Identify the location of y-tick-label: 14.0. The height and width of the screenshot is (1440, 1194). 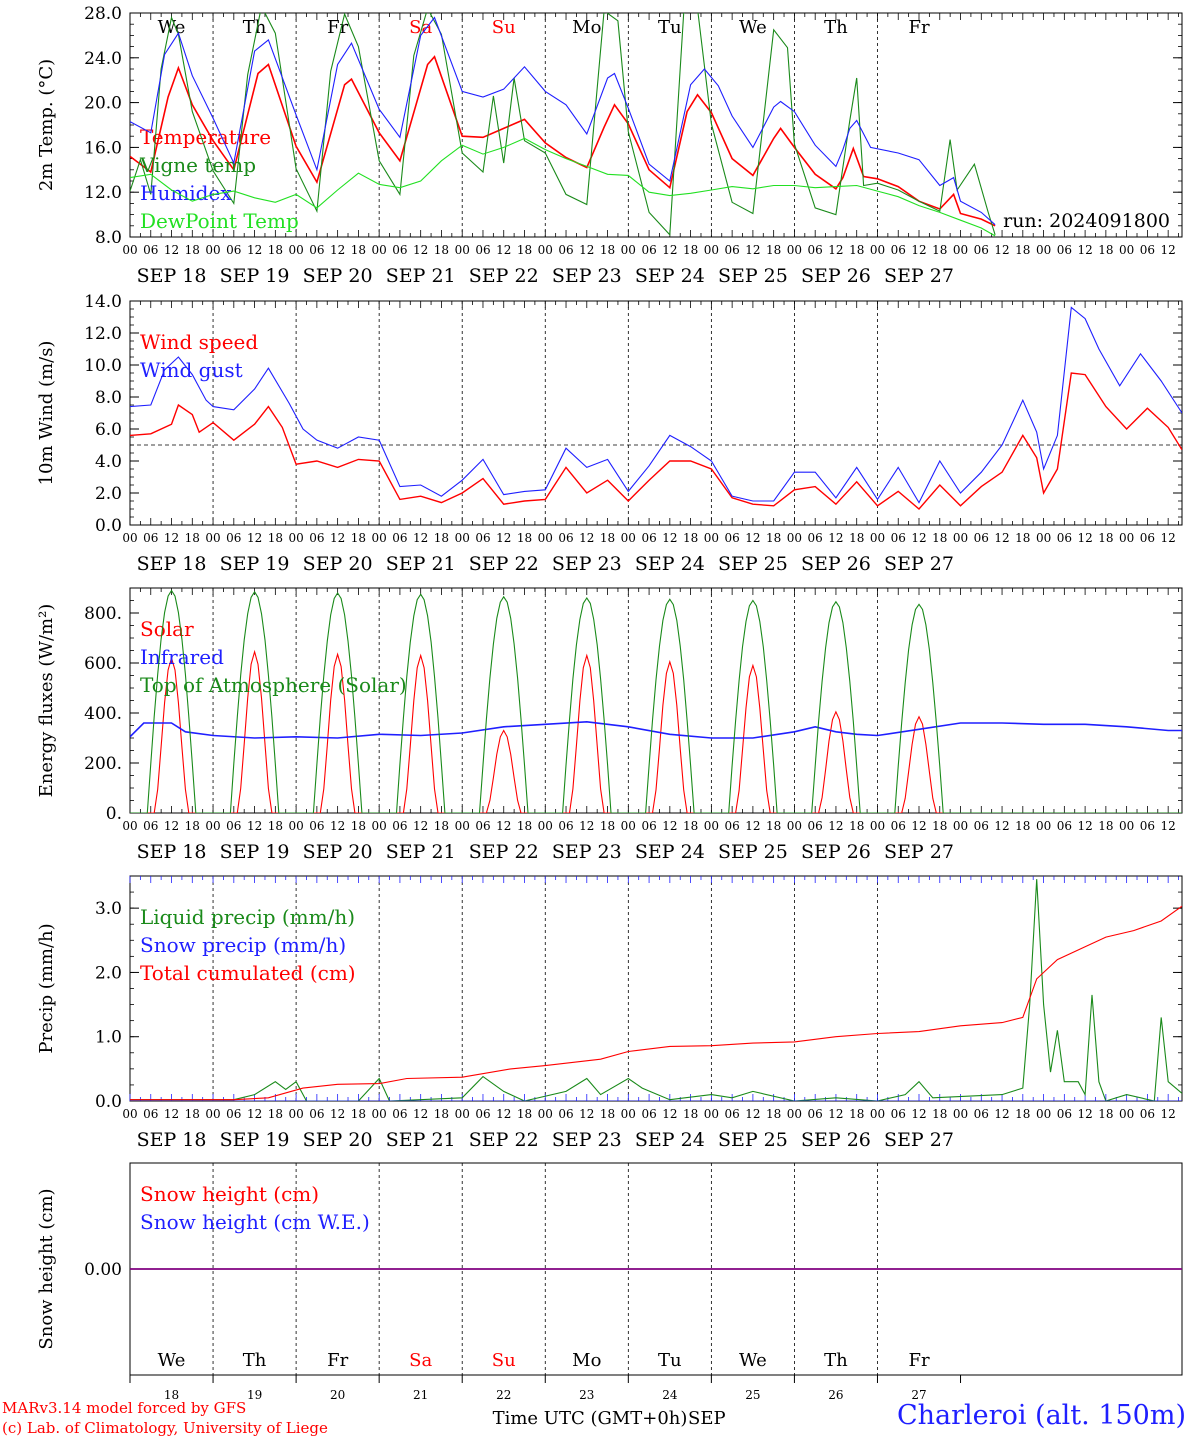
(103, 302).